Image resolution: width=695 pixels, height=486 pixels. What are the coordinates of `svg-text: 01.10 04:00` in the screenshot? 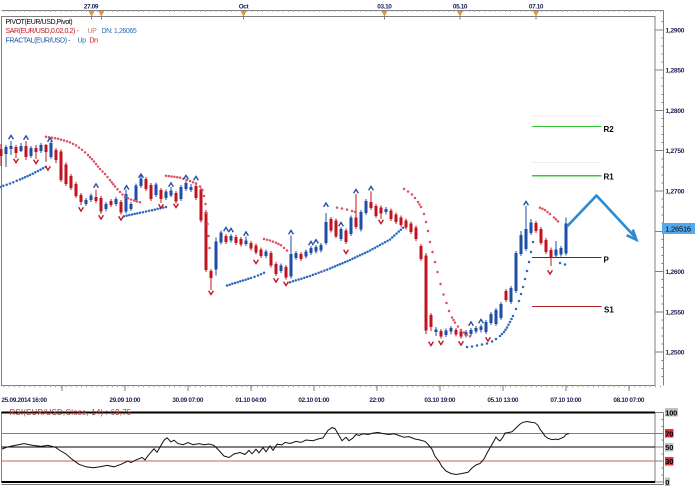 It's located at (251, 400).